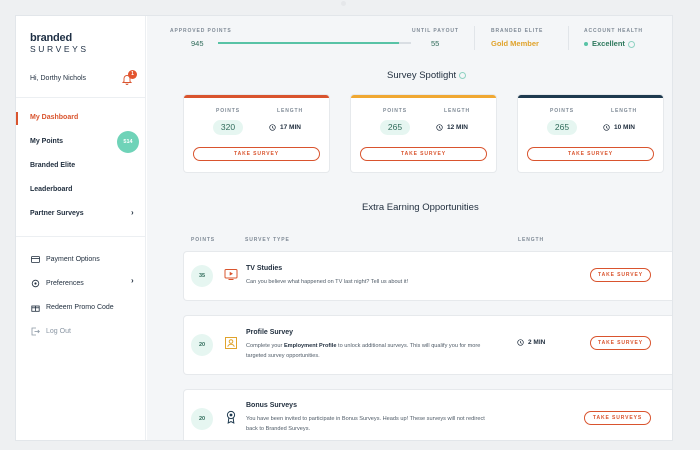  I want to click on approved-points-label: APPROVED POINTS, so click(201, 31).